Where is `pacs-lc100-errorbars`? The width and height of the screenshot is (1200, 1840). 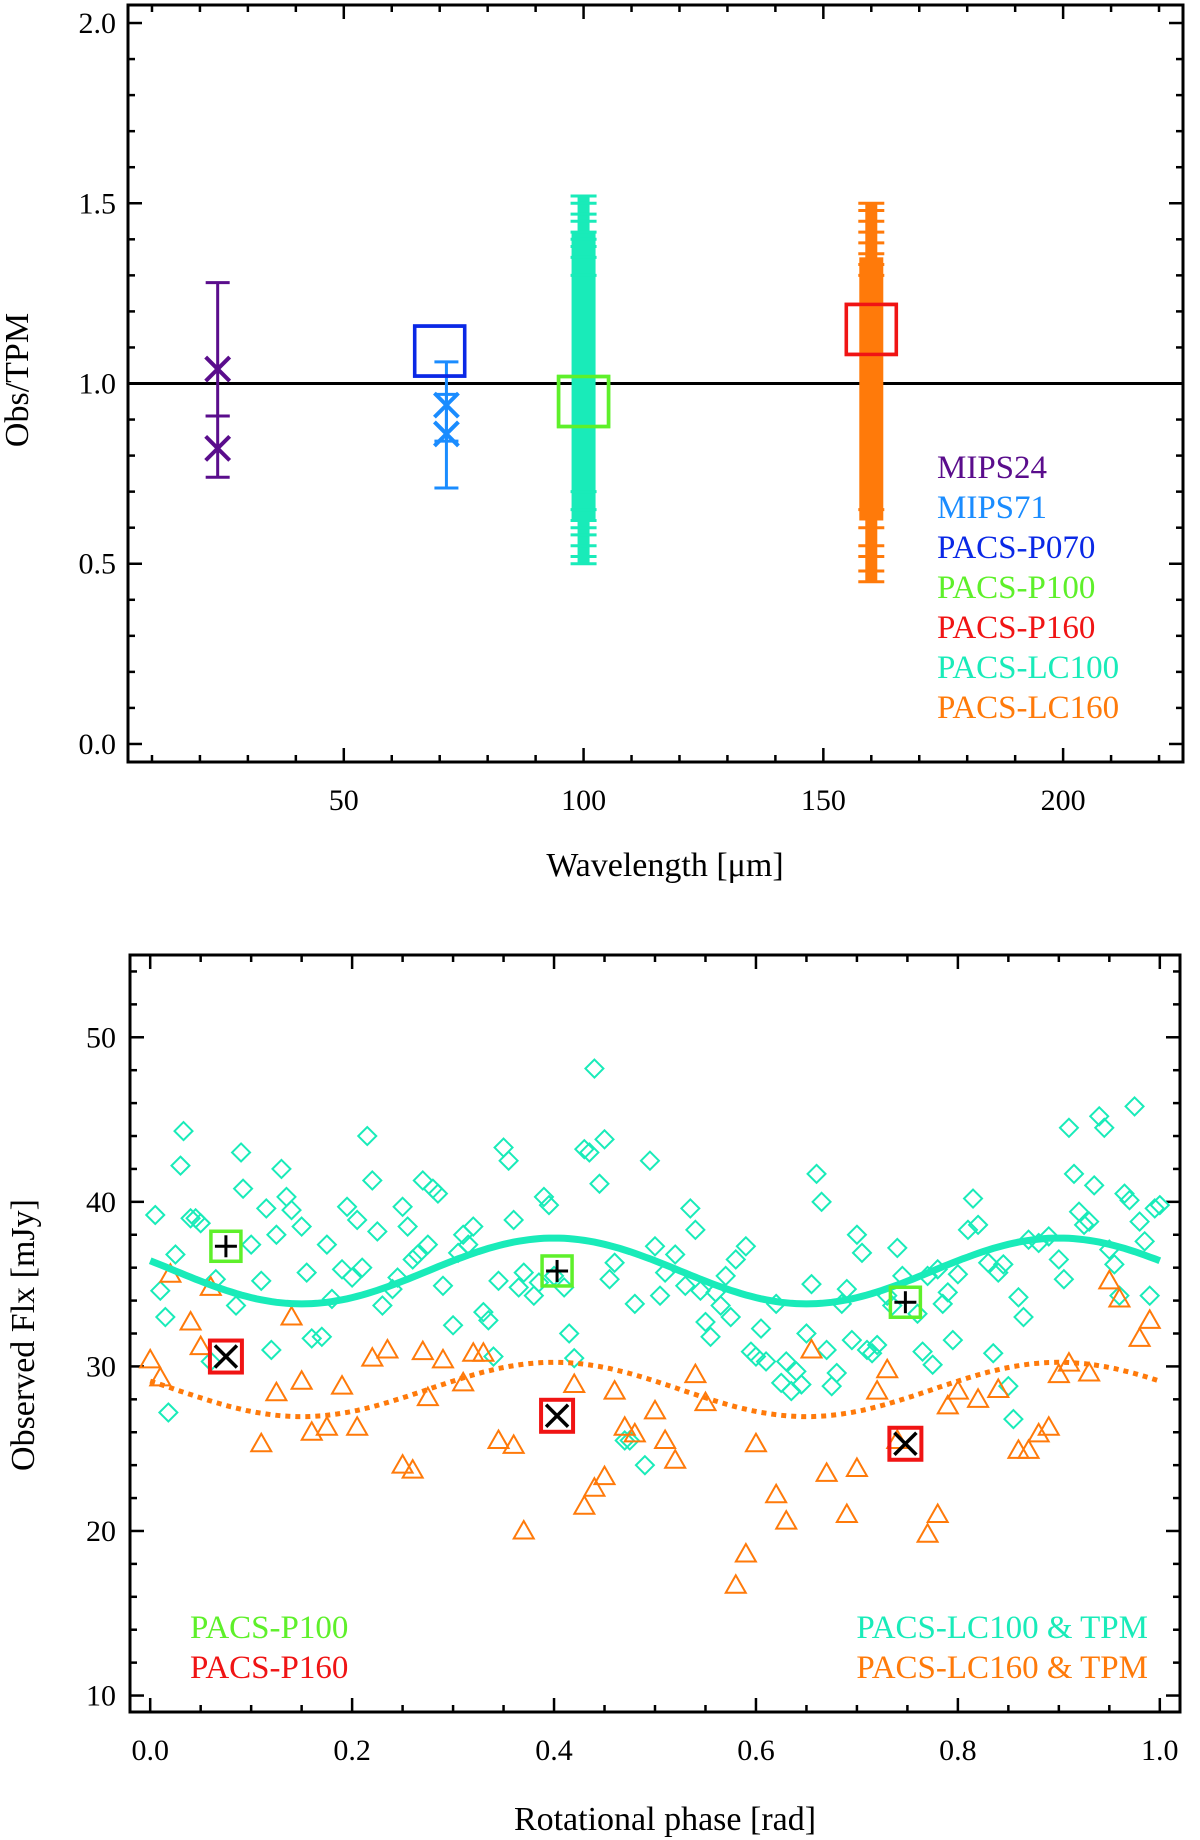
pacs-lc100-errorbars is located at coordinates (583, 380).